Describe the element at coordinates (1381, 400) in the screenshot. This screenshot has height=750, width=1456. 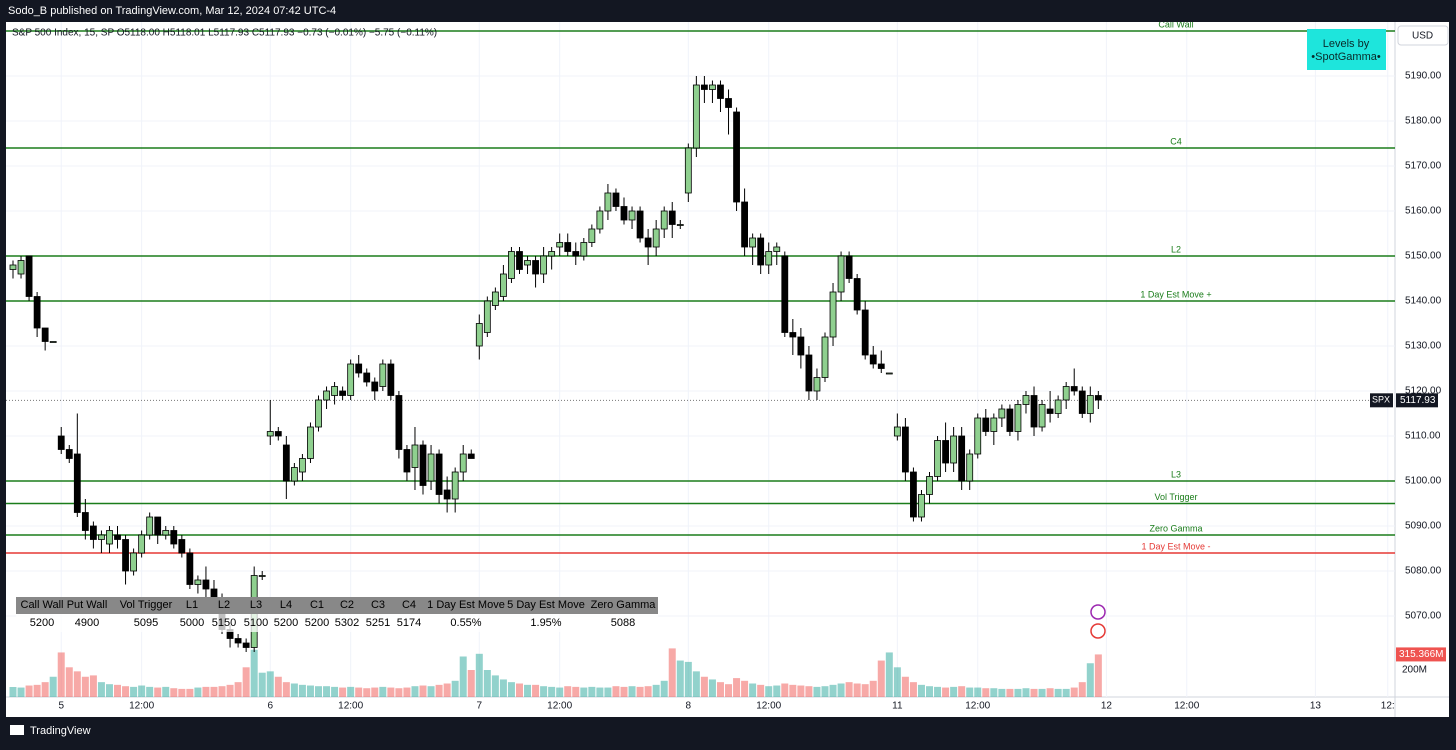
I see `last-tag-name-bg` at that location.